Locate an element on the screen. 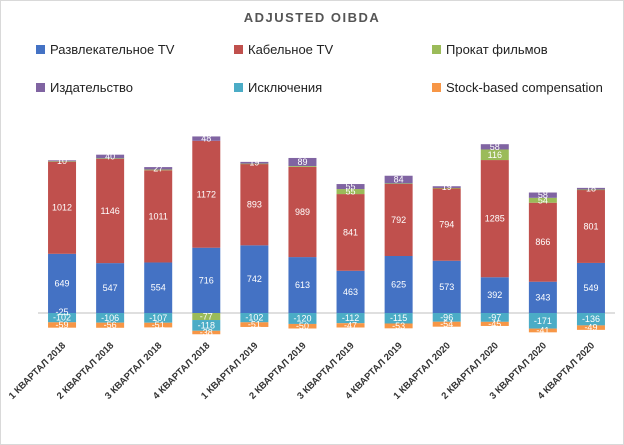  data-label: 573 is located at coordinates (446, 287).